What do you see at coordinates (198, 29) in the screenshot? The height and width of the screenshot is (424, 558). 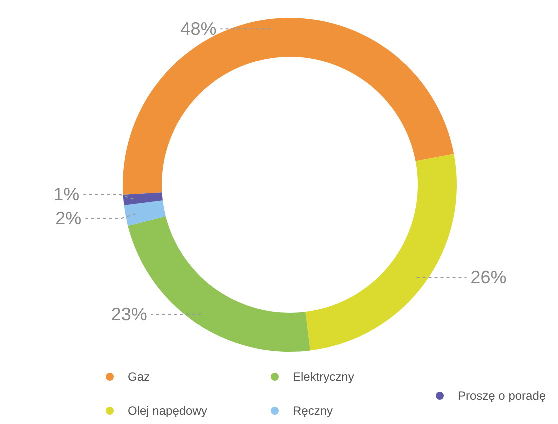 I see `data-label: 48%` at bounding box center [198, 29].